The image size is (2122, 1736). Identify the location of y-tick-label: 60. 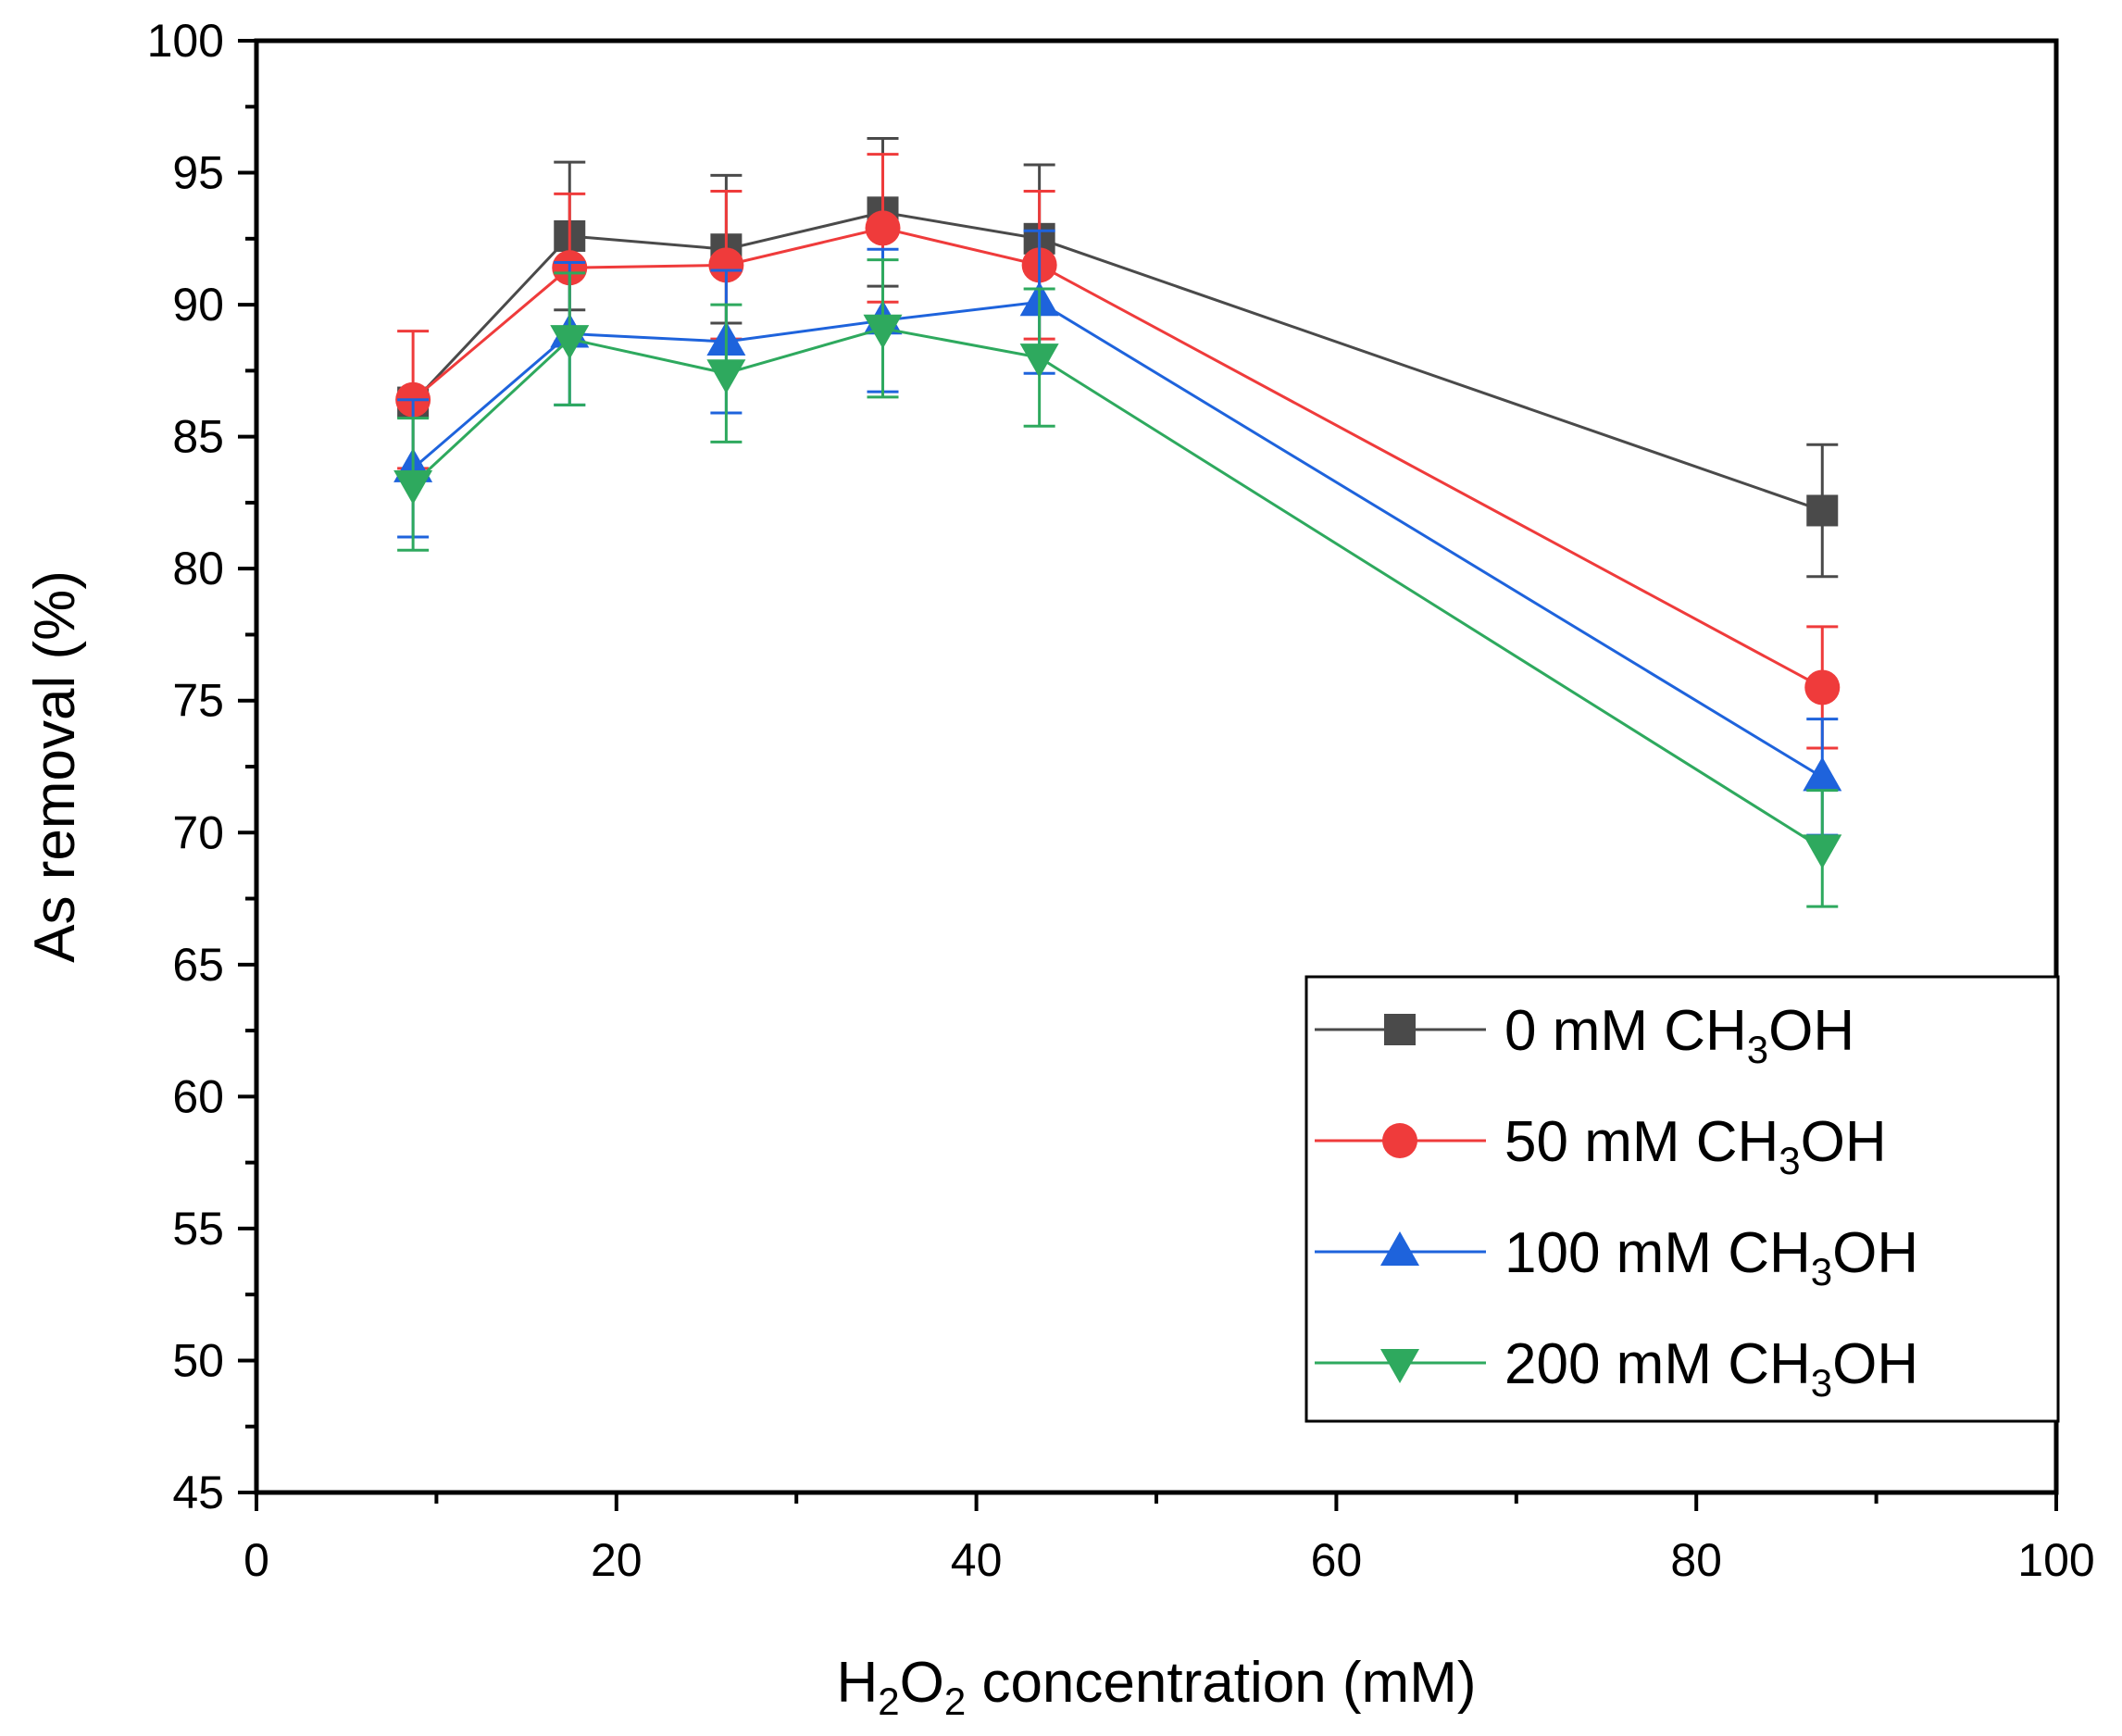
(198, 1096).